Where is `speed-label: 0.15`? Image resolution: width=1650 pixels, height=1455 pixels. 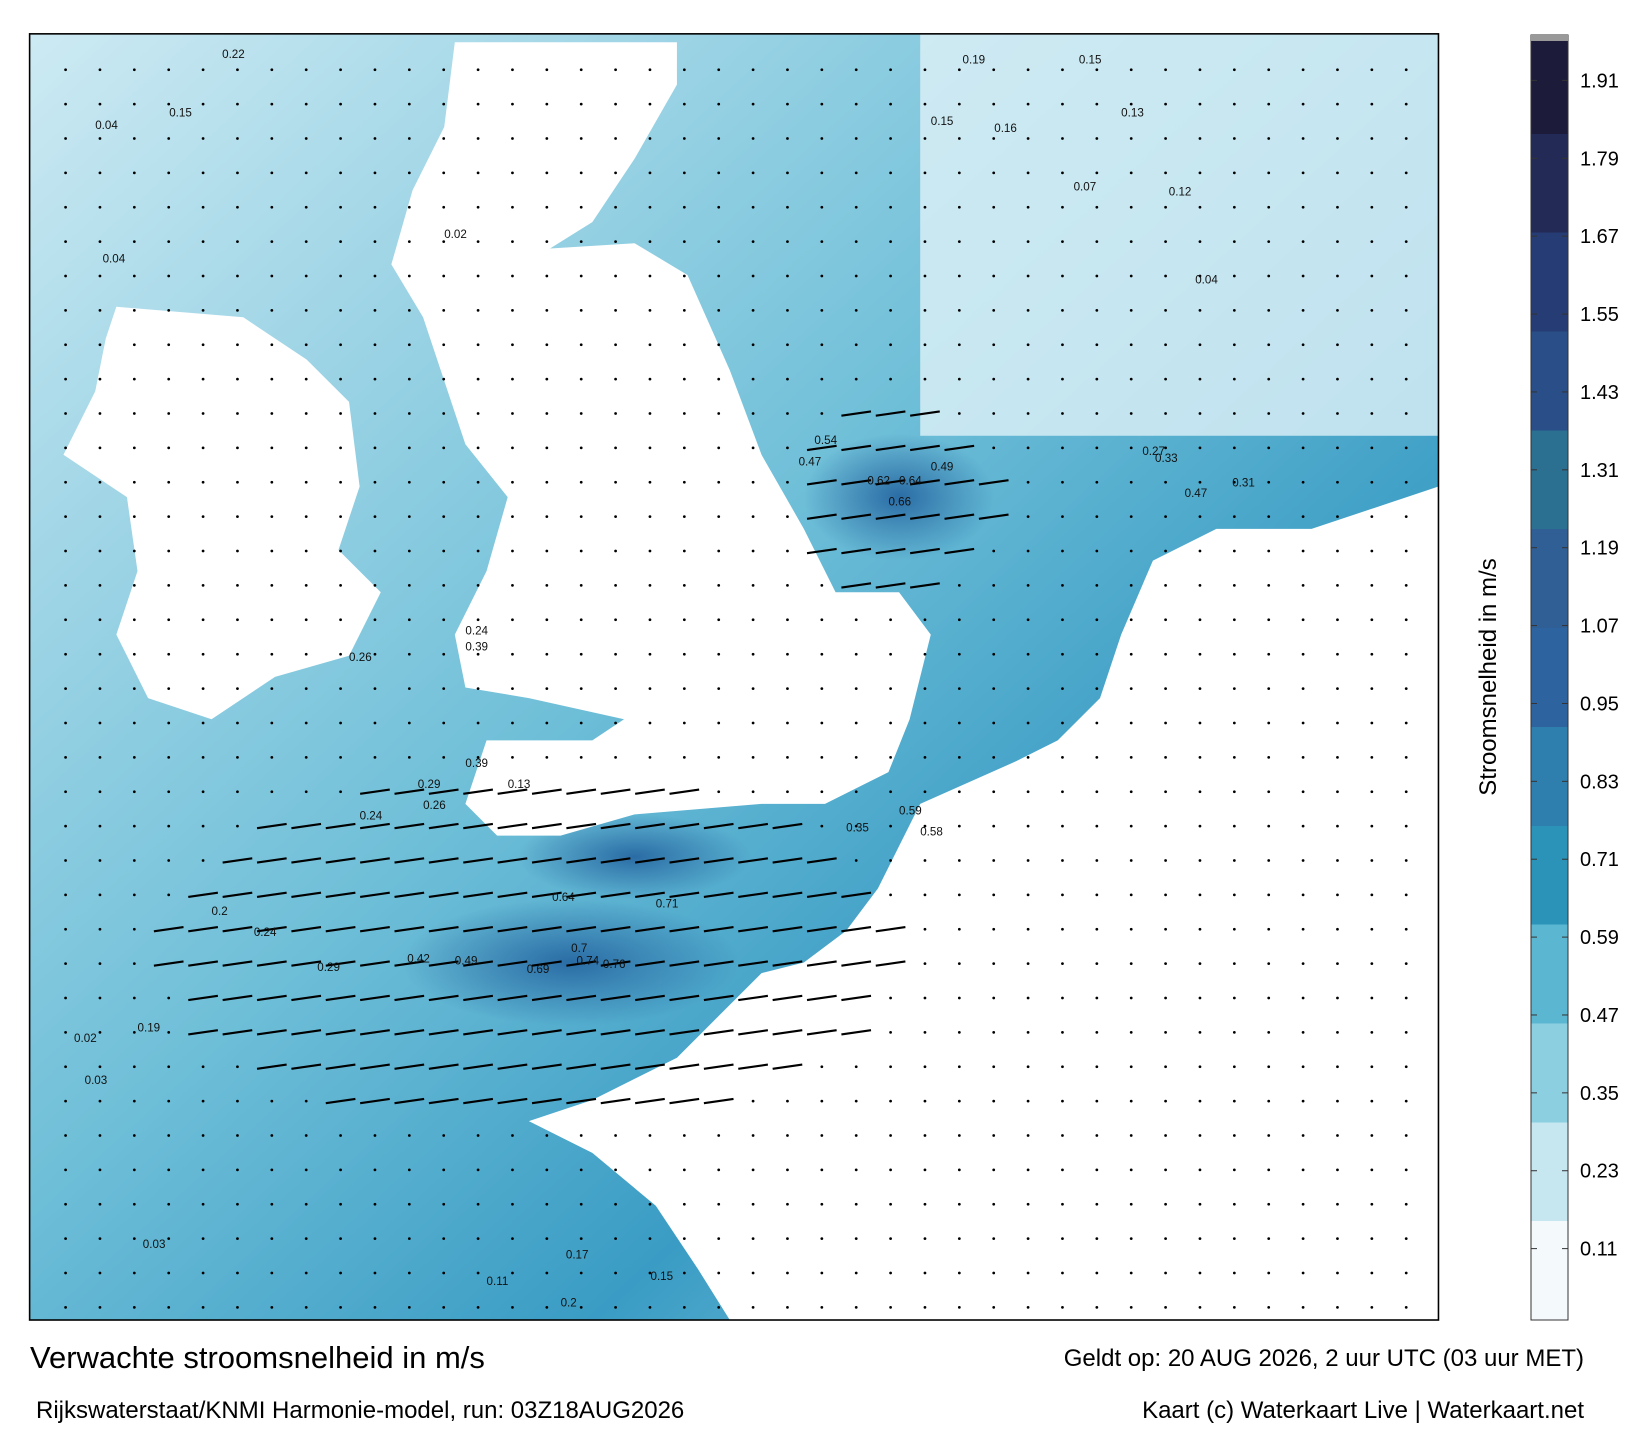 speed-label: 0.15 is located at coordinates (942, 121).